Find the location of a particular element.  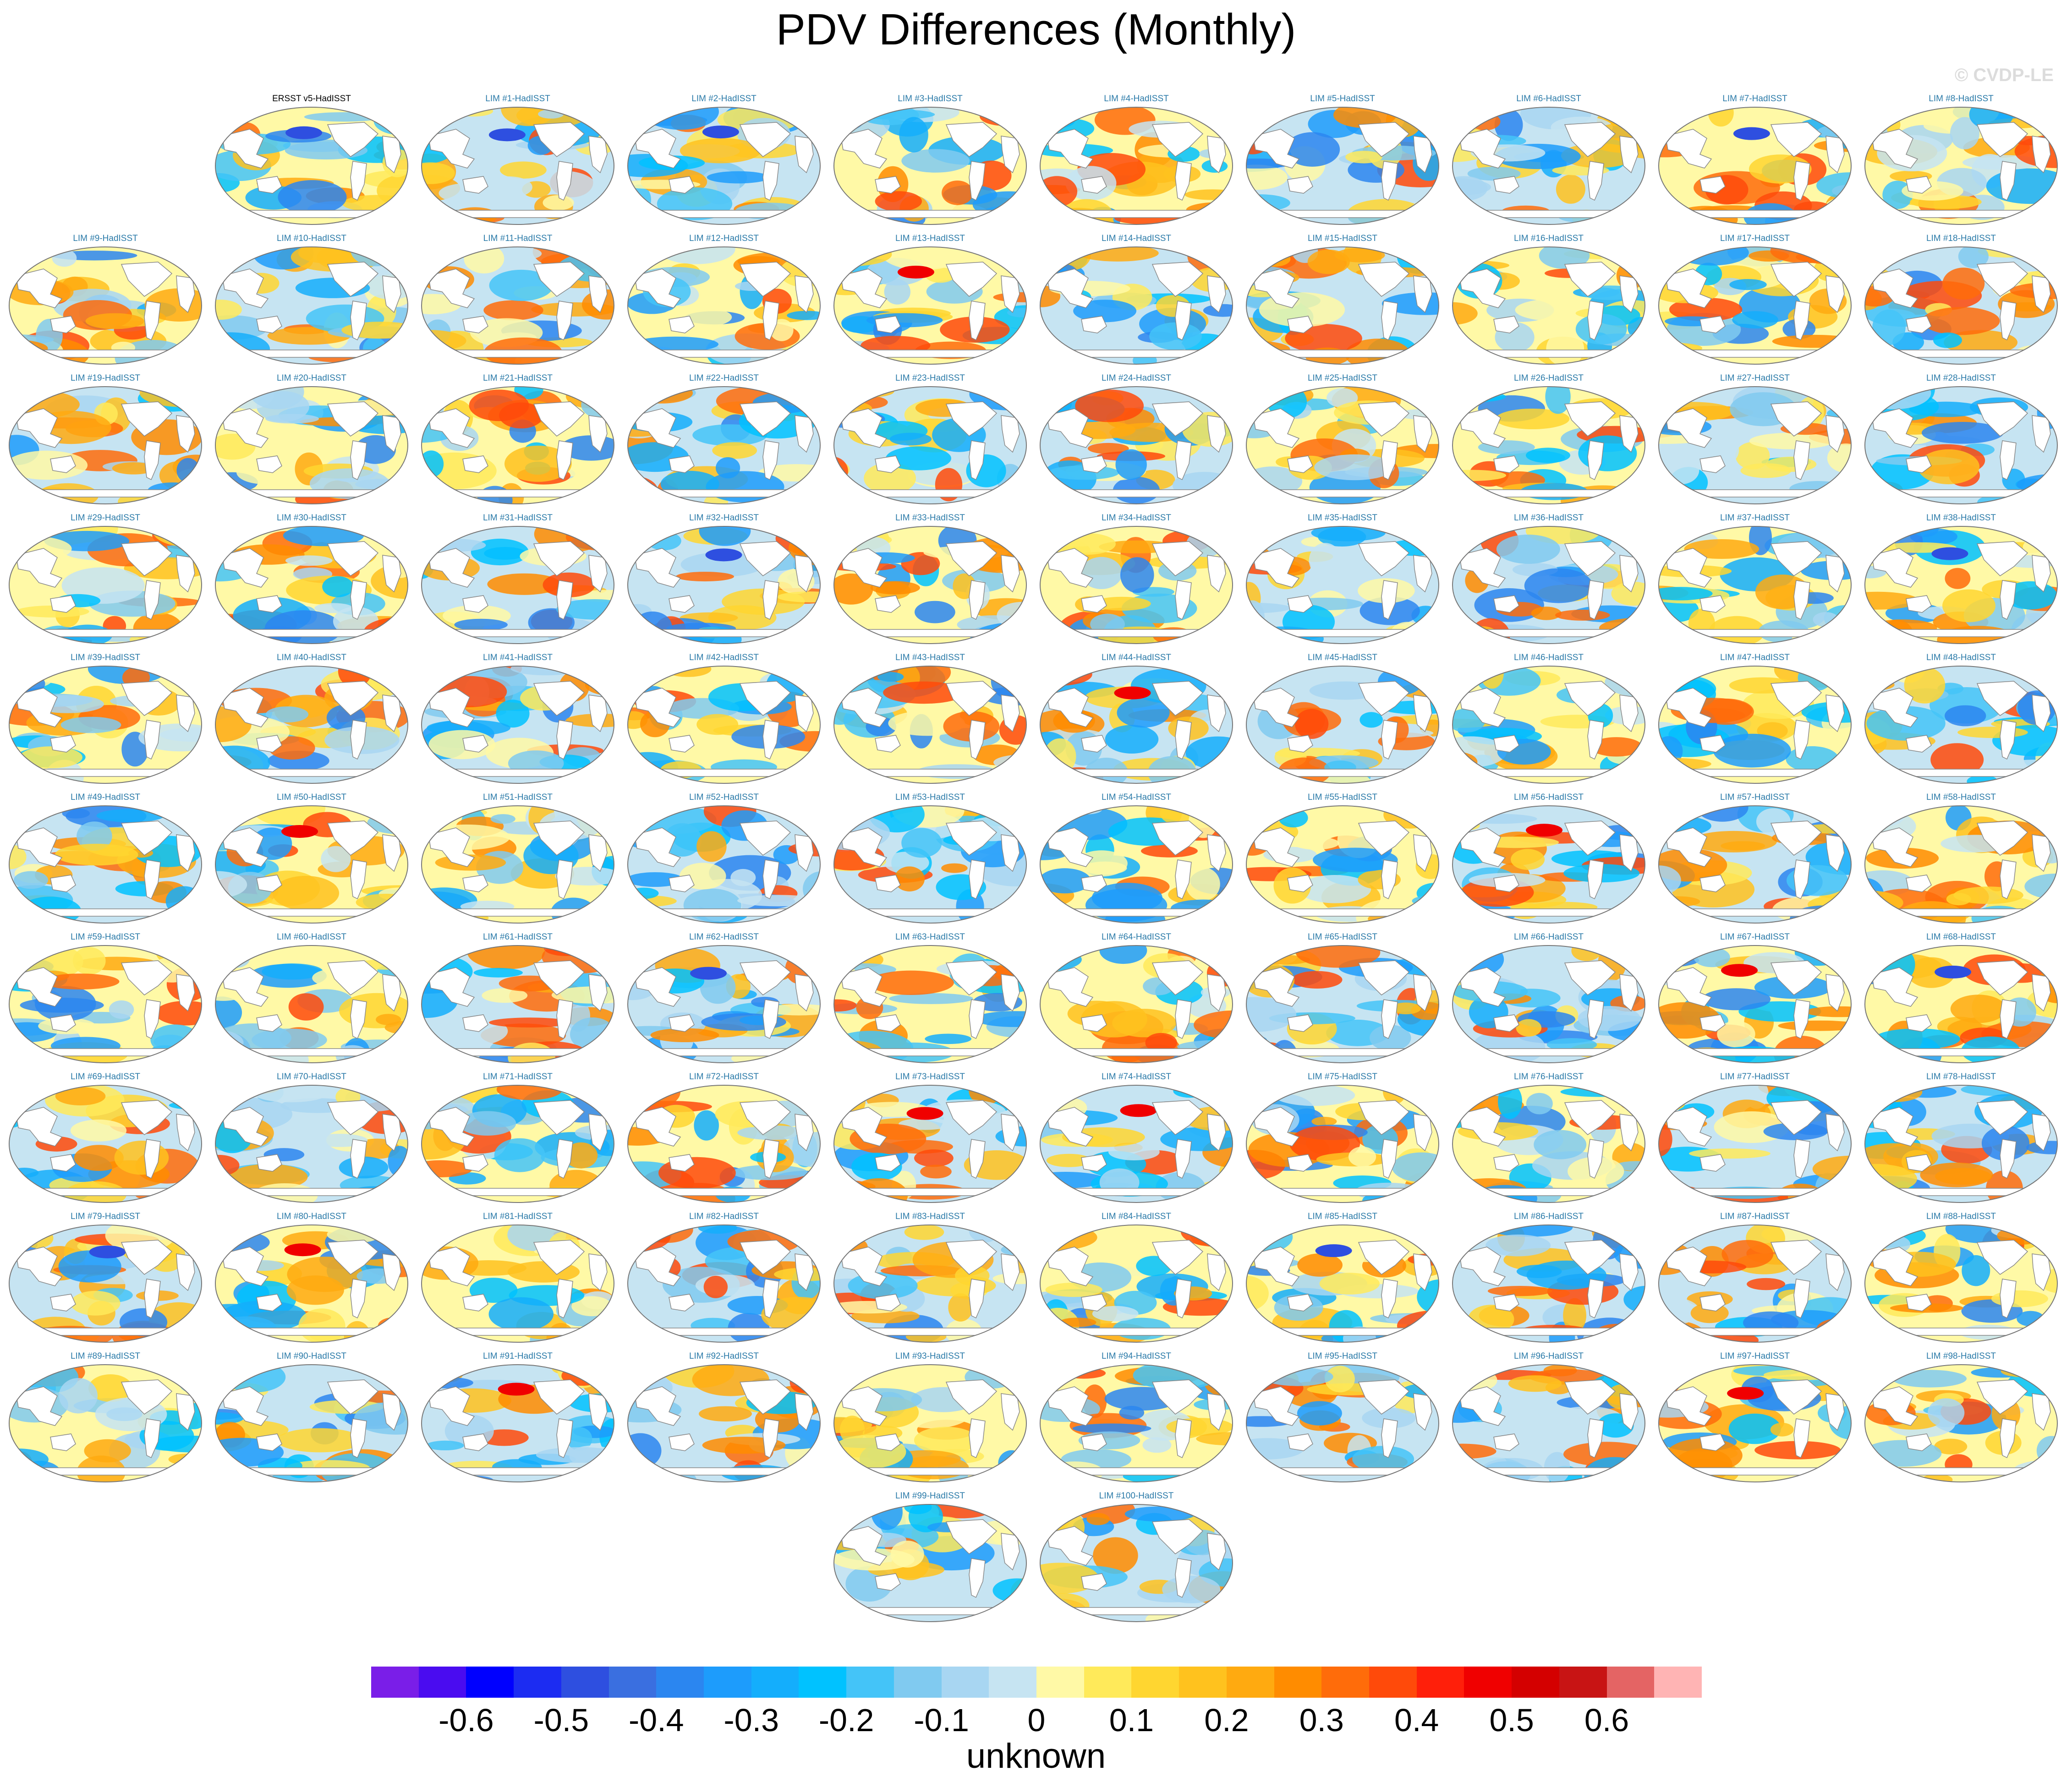

panel-label: LIM #37-HadISST is located at coordinates (1755, 518).